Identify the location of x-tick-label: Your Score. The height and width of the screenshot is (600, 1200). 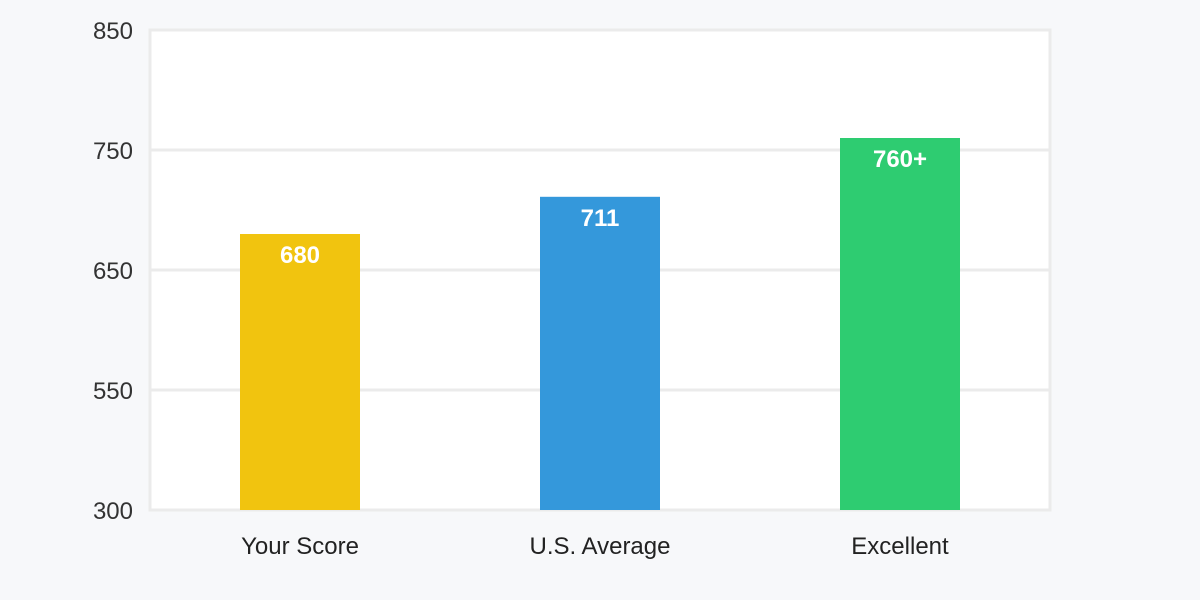
(300, 546).